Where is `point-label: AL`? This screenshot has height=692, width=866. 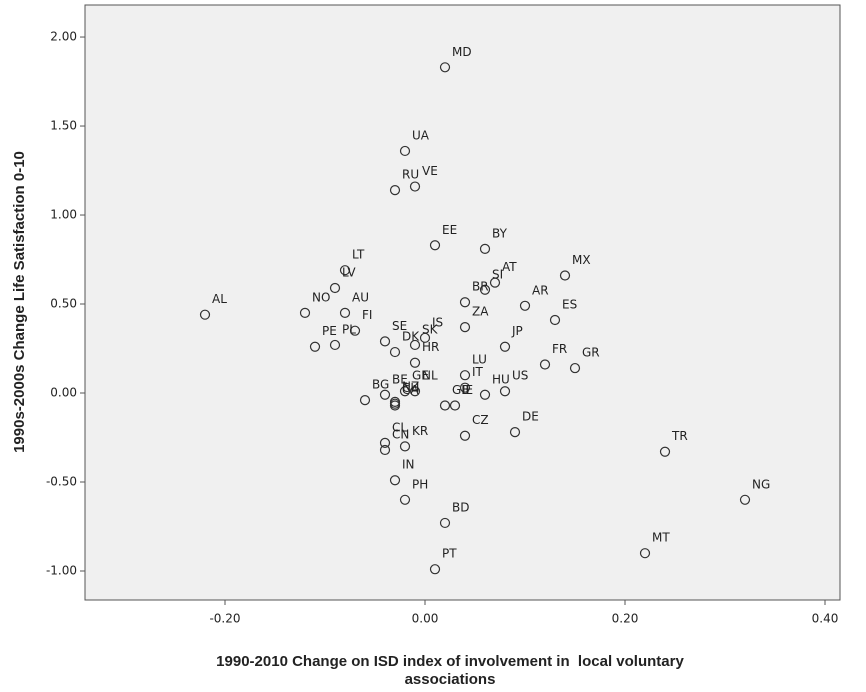
point-label: AL is located at coordinates (219, 299).